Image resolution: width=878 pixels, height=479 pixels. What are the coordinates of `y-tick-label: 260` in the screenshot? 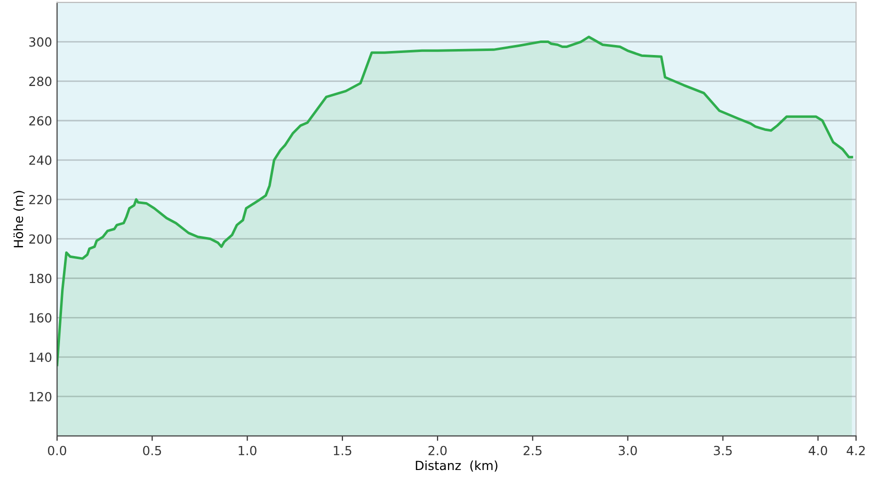 It's located at (40, 121).